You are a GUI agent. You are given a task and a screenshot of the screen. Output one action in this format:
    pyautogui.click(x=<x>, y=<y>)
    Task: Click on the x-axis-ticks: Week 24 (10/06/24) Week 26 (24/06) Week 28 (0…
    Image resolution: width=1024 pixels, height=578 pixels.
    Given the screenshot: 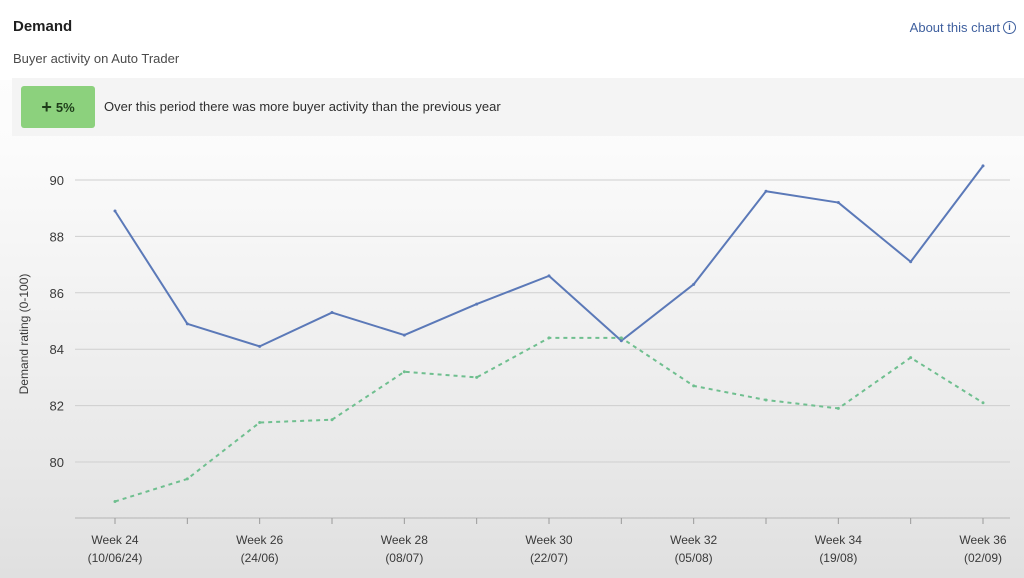 What is the action you would take?
    pyautogui.click(x=547, y=541)
    